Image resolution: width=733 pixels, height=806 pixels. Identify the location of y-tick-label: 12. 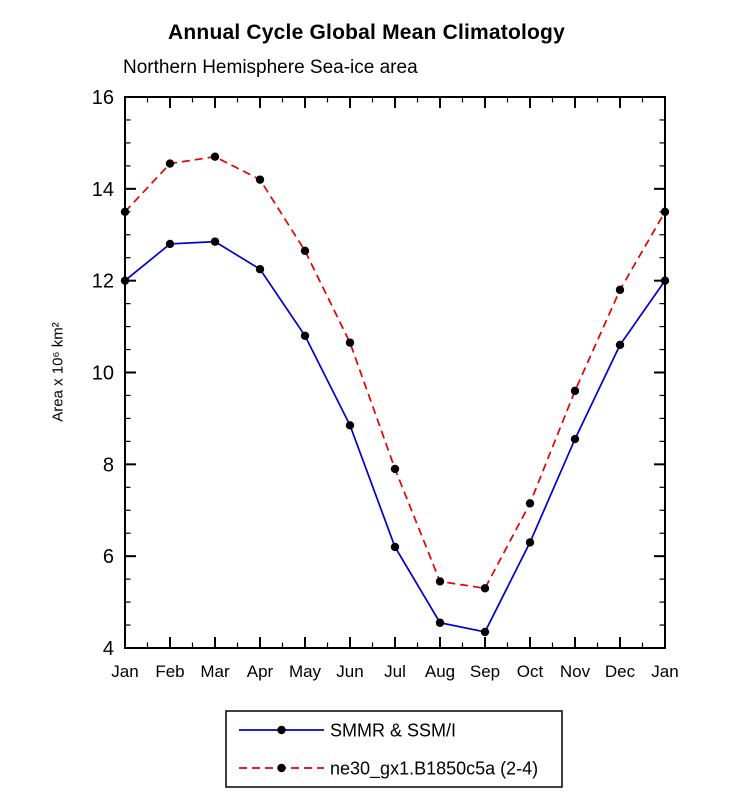
(103, 282).